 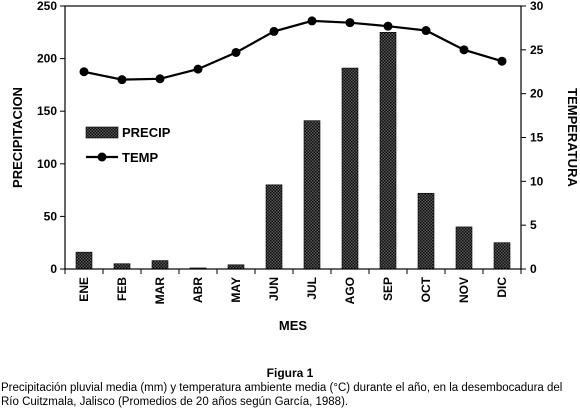 I want to click on temp-line, so click(x=293, y=50).